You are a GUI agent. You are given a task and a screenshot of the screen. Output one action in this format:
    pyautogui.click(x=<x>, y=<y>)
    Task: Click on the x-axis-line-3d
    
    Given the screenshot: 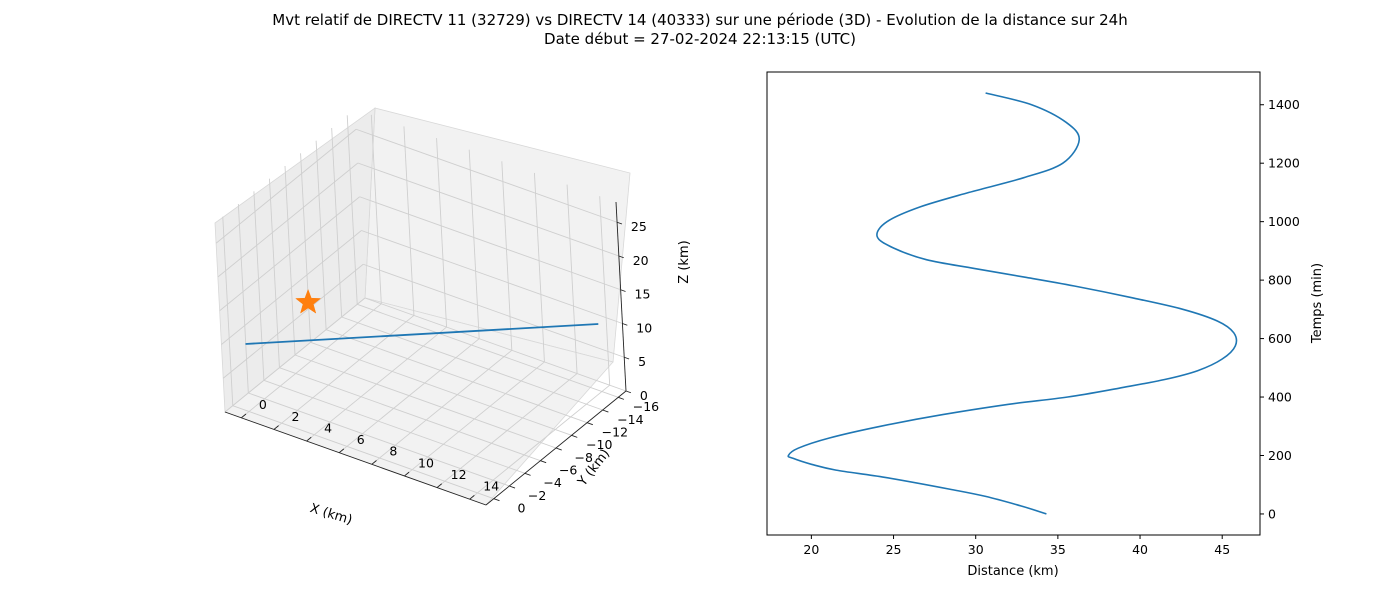 What is the action you would take?
    pyautogui.click(x=355, y=458)
    